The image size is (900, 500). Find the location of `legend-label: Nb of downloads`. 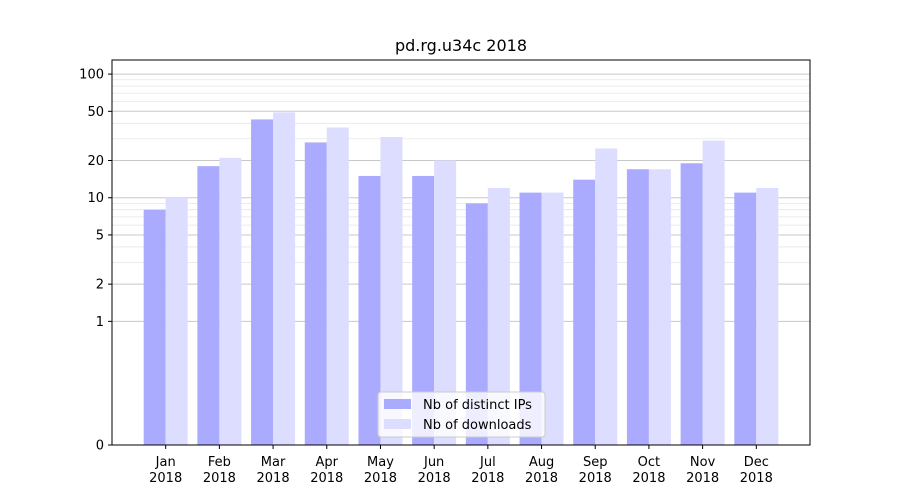

legend-label: Nb of downloads is located at coordinates (477, 425).